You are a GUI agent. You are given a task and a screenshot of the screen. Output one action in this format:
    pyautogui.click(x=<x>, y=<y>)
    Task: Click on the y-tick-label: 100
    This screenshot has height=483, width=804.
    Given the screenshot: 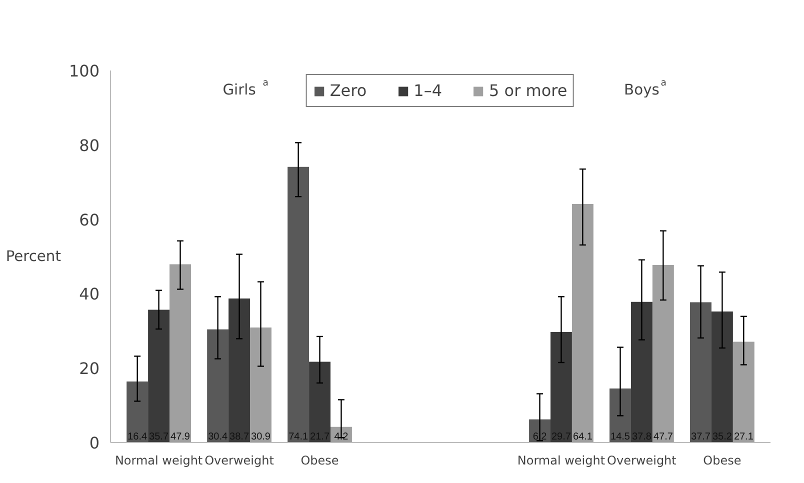 What is the action you would take?
    pyautogui.click(x=84, y=71)
    